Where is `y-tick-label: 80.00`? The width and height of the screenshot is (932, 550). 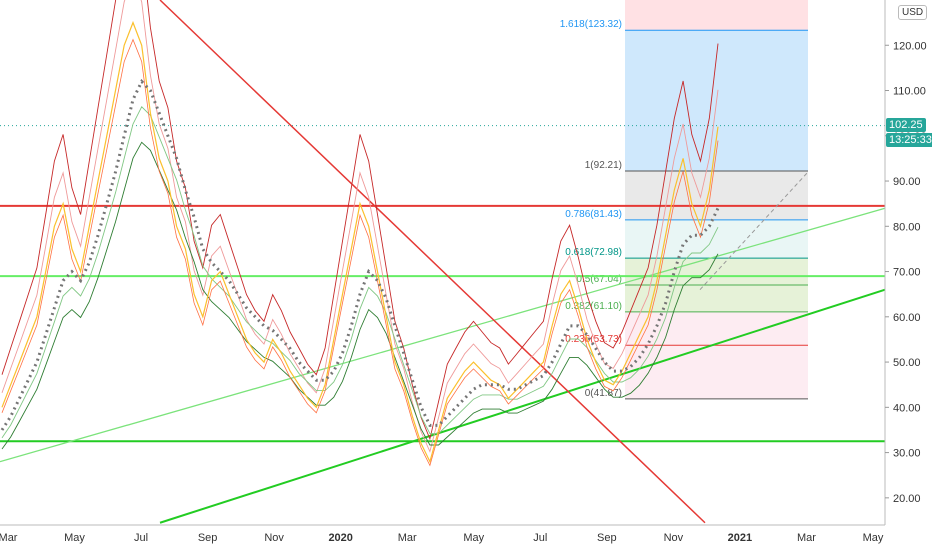
y-tick-label: 80.00 is located at coordinates (907, 227).